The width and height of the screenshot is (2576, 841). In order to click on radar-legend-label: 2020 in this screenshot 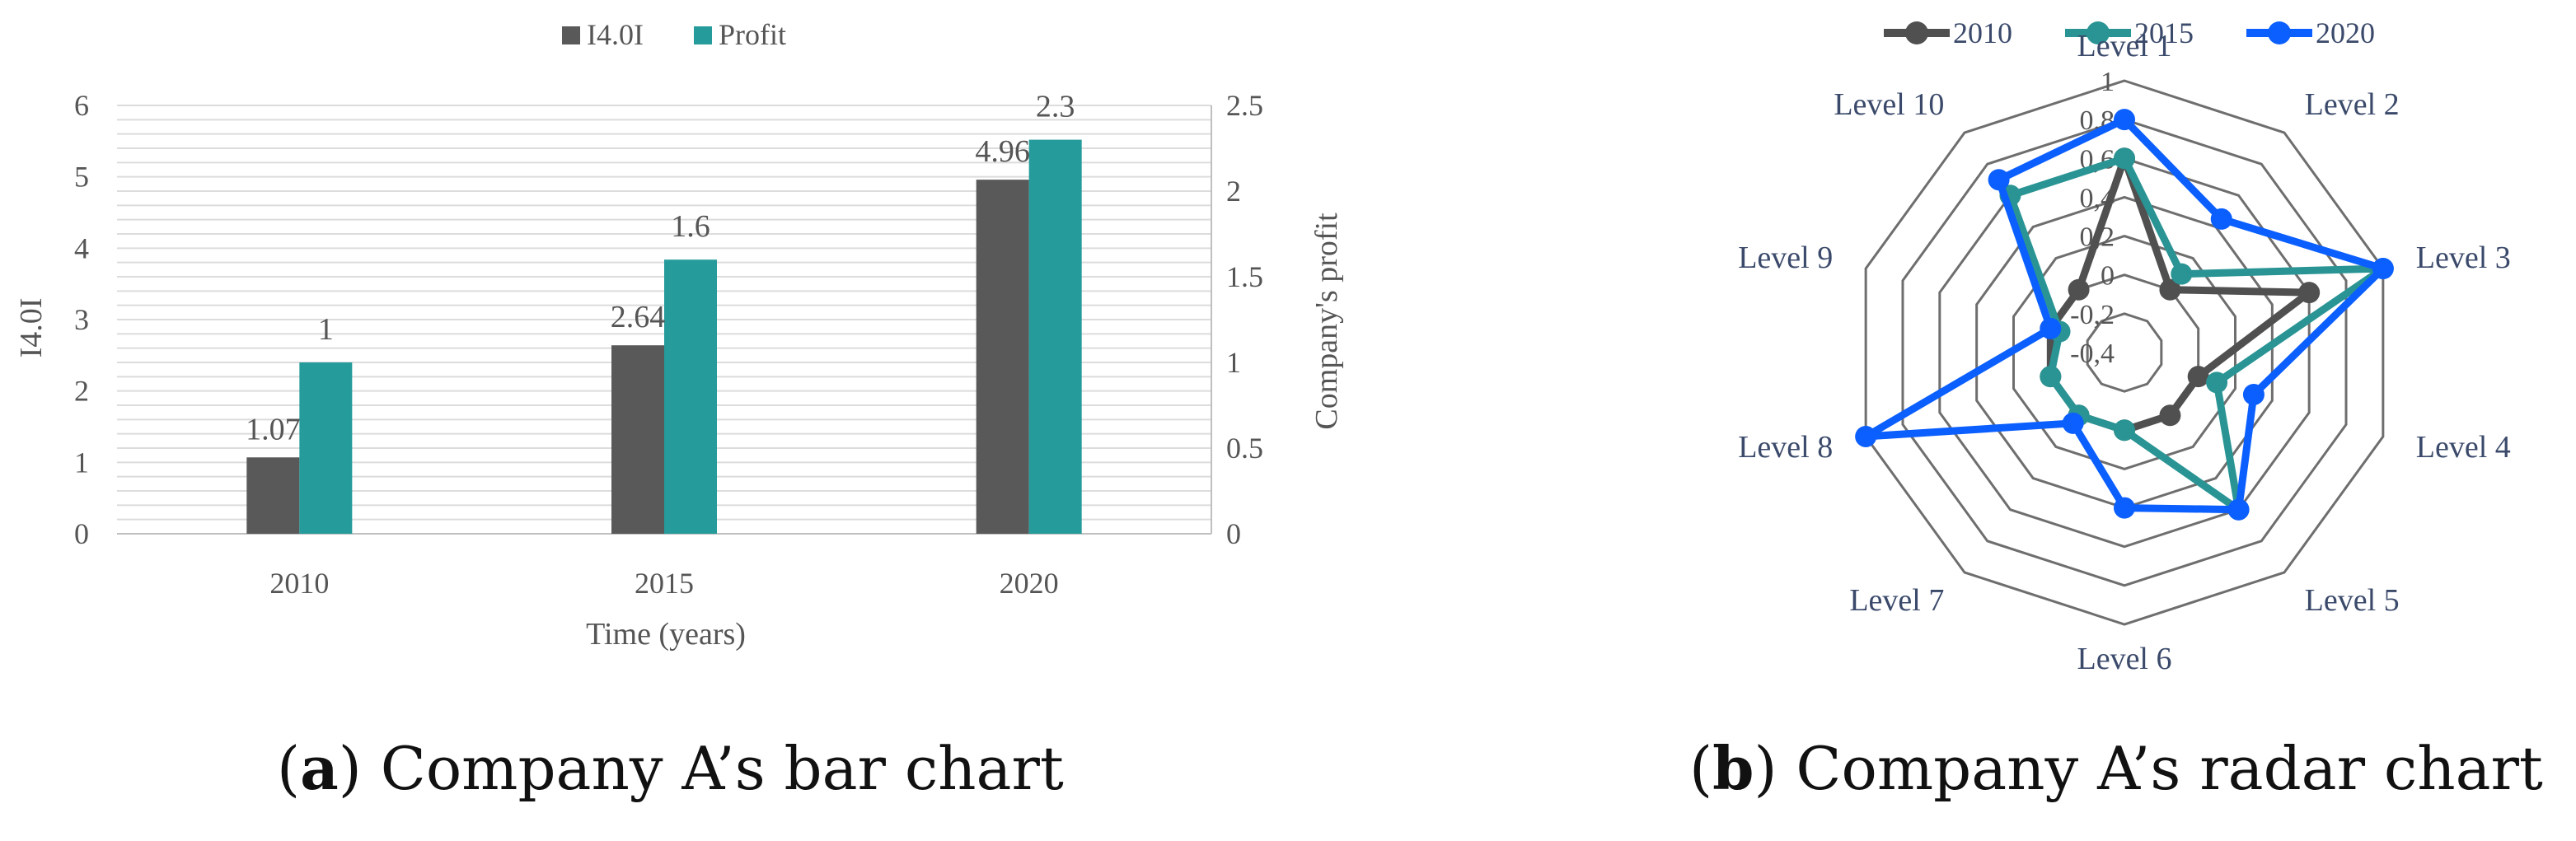, I will do `click(2345, 32)`.